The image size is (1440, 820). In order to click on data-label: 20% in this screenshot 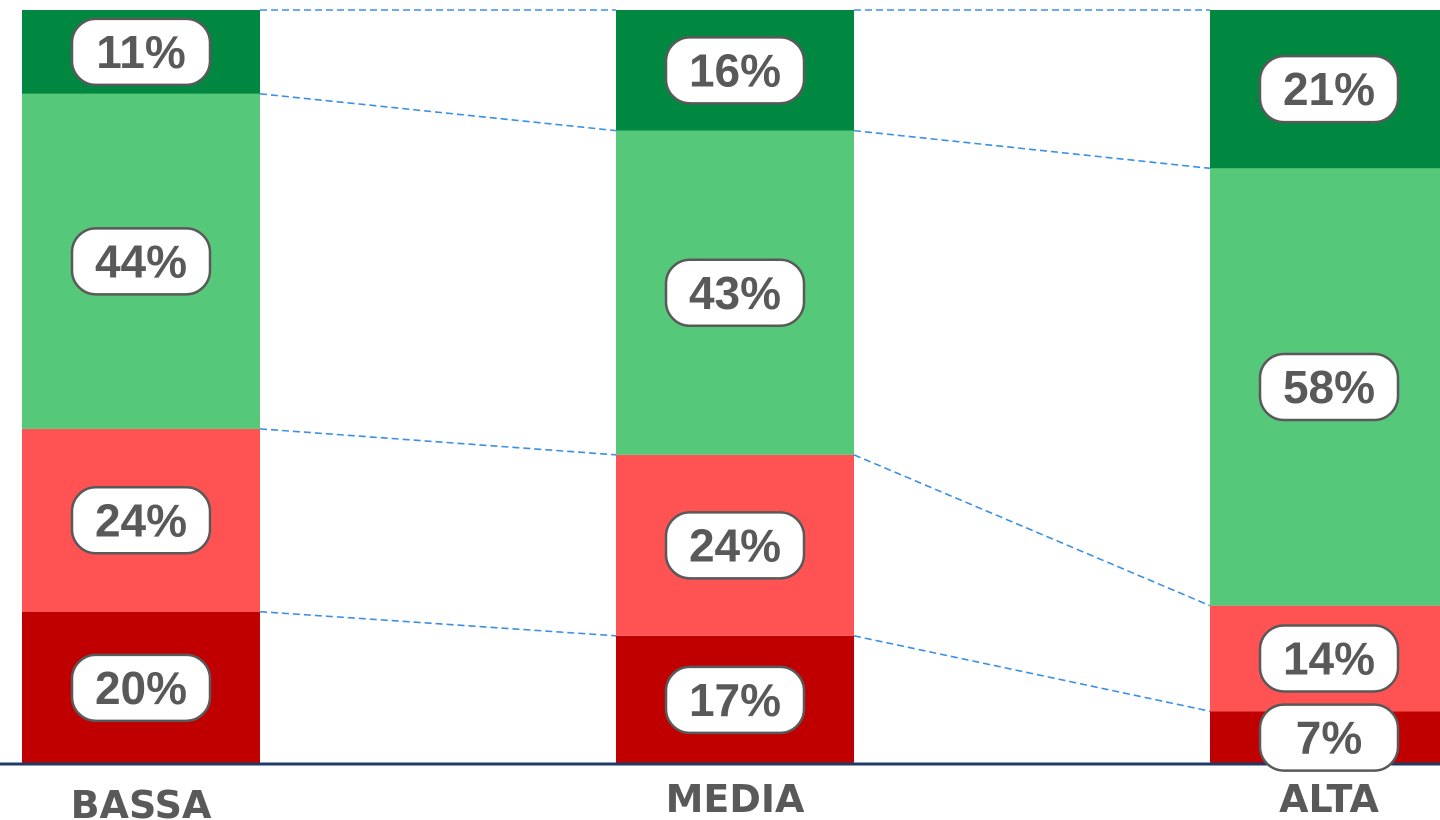, I will do `click(141, 688)`.